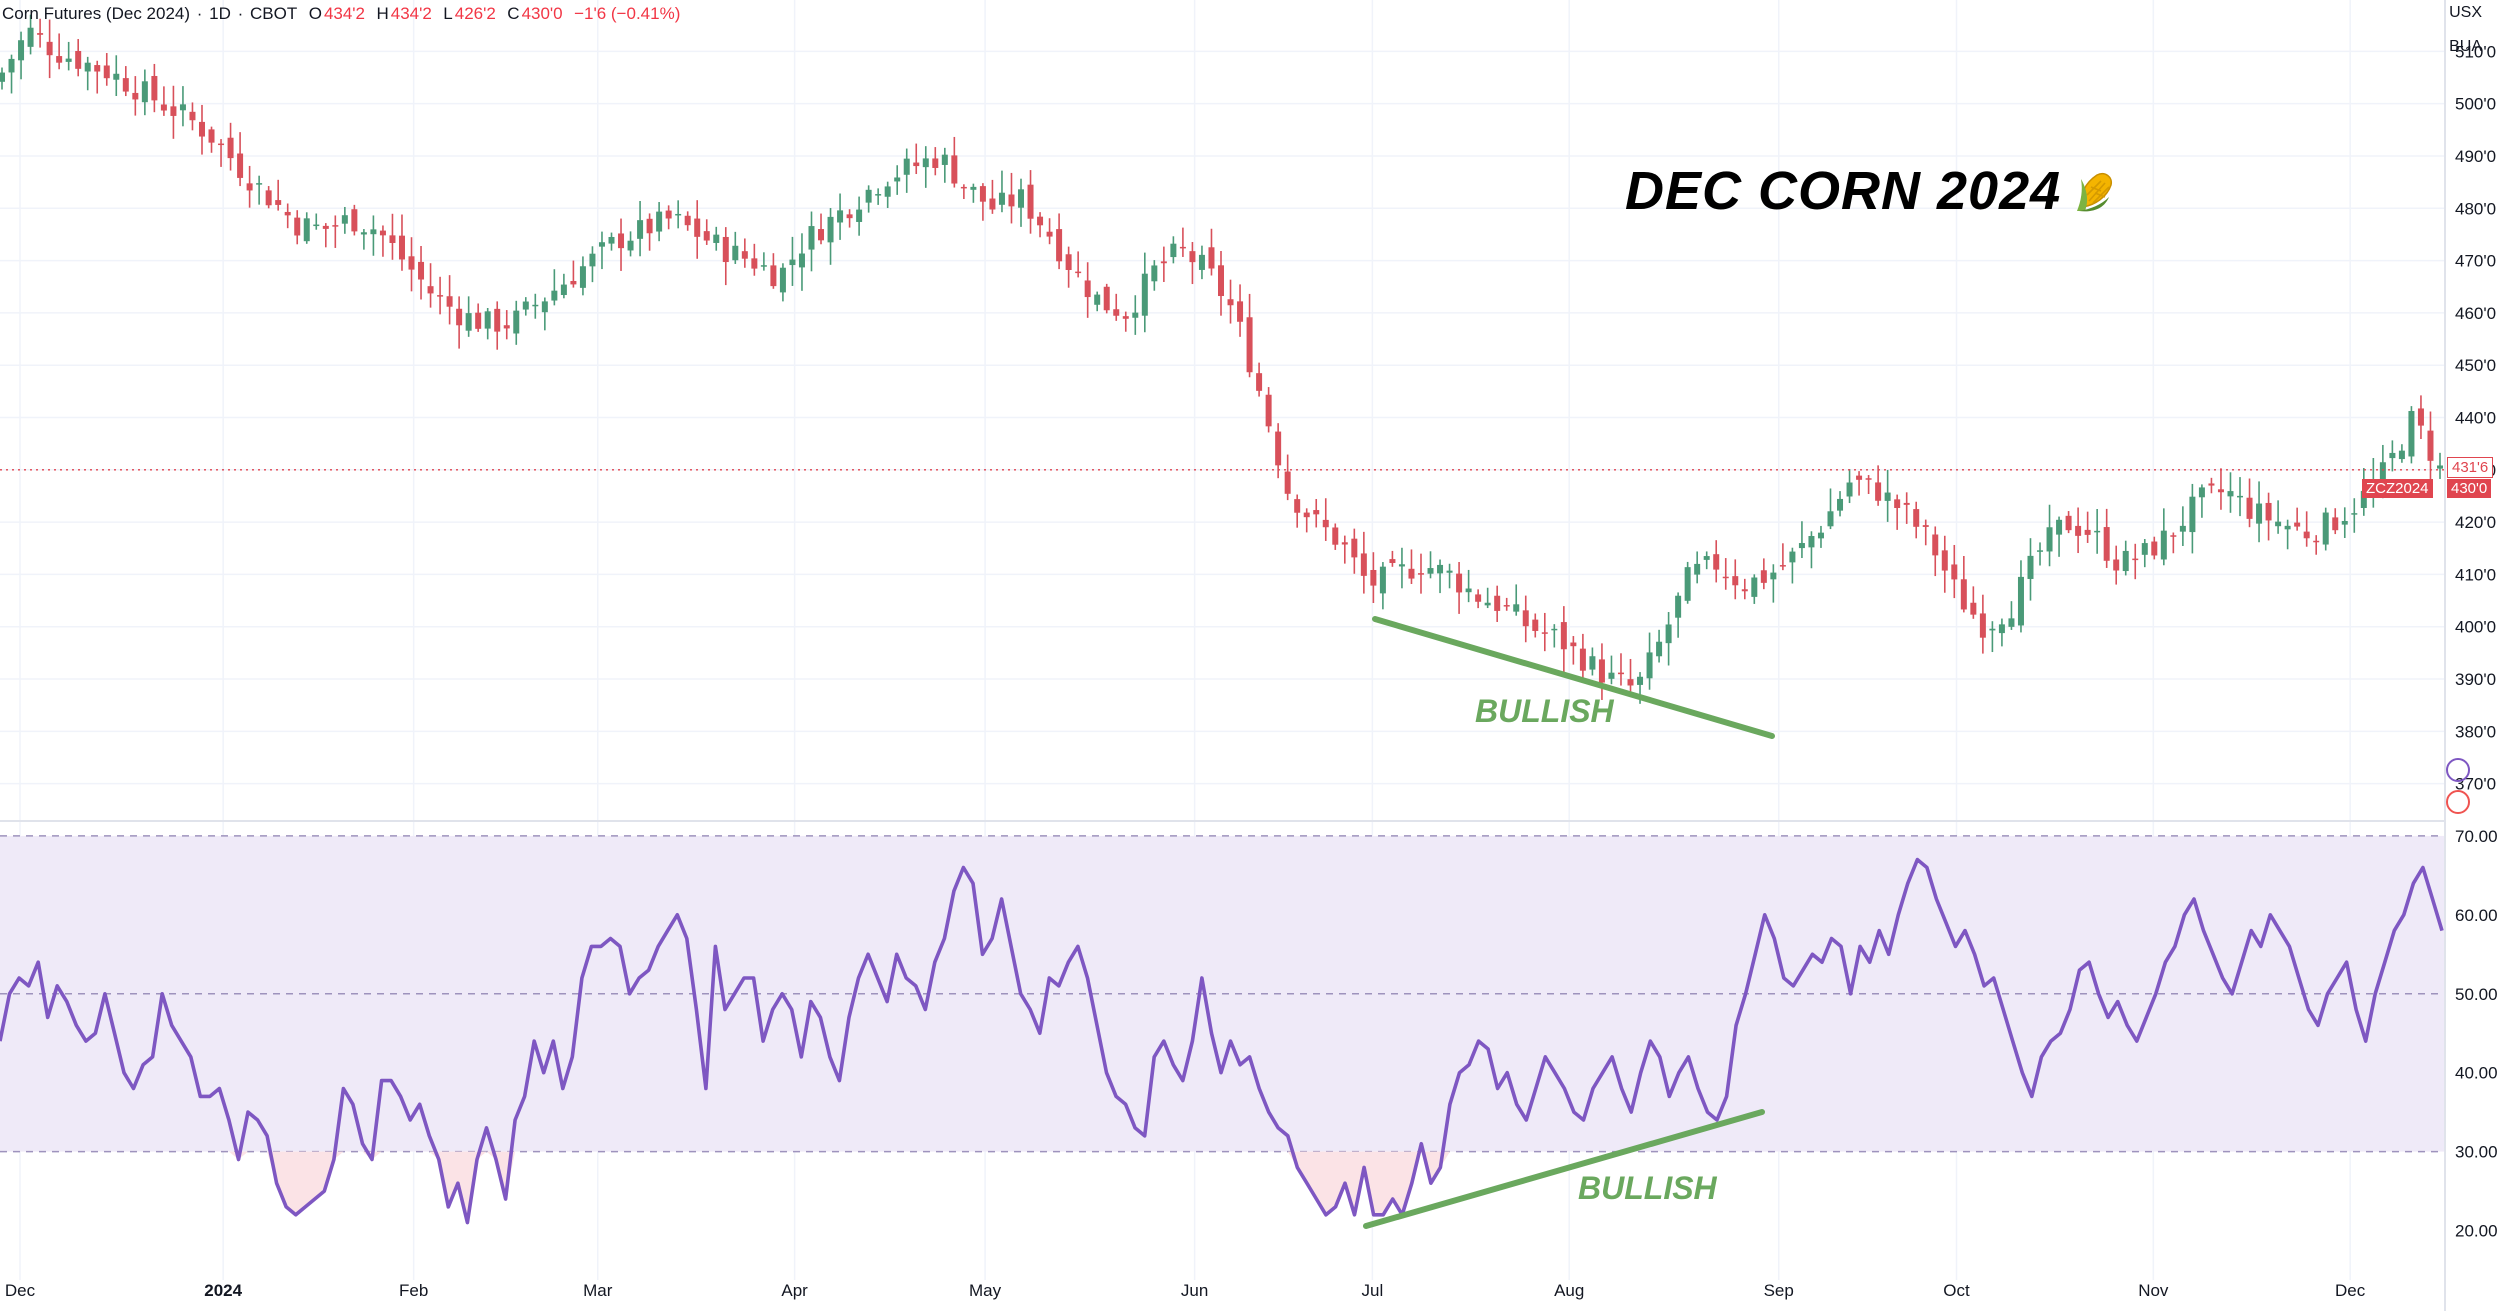 Image resolution: width=2500 pixels, height=1311 pixels. I want to click on price-trendline, so click(1573, 677).